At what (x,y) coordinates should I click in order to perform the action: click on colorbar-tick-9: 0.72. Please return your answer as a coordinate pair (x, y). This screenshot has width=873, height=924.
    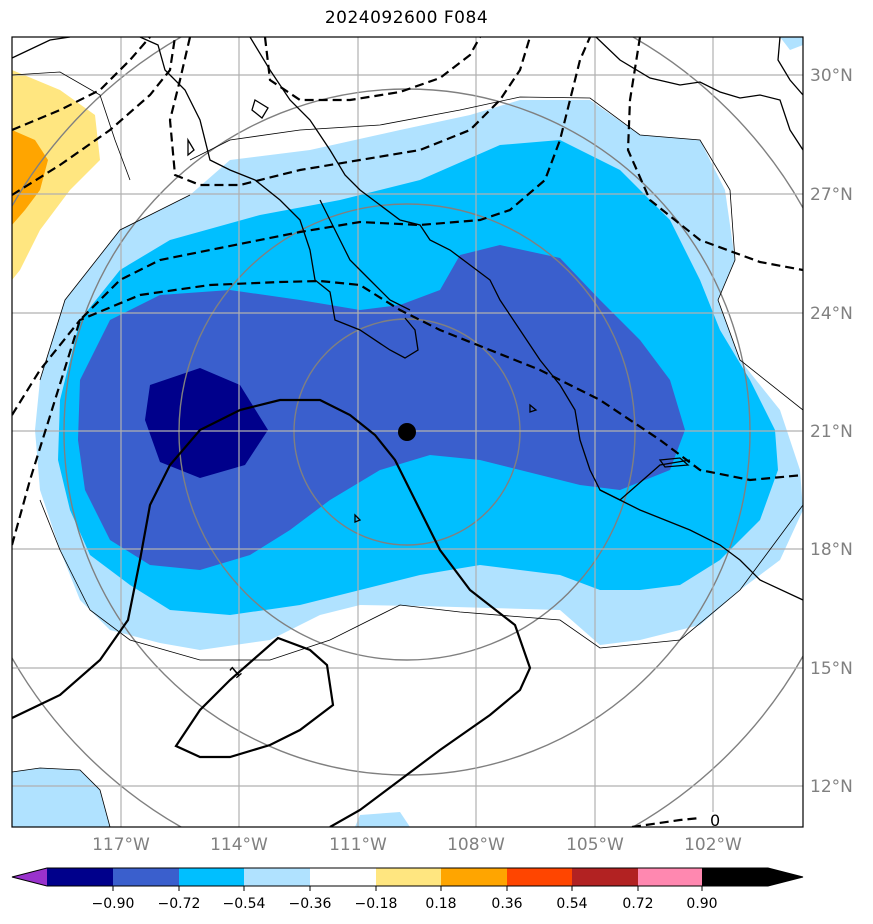
    Looking at the image, I should click on (637, 904).